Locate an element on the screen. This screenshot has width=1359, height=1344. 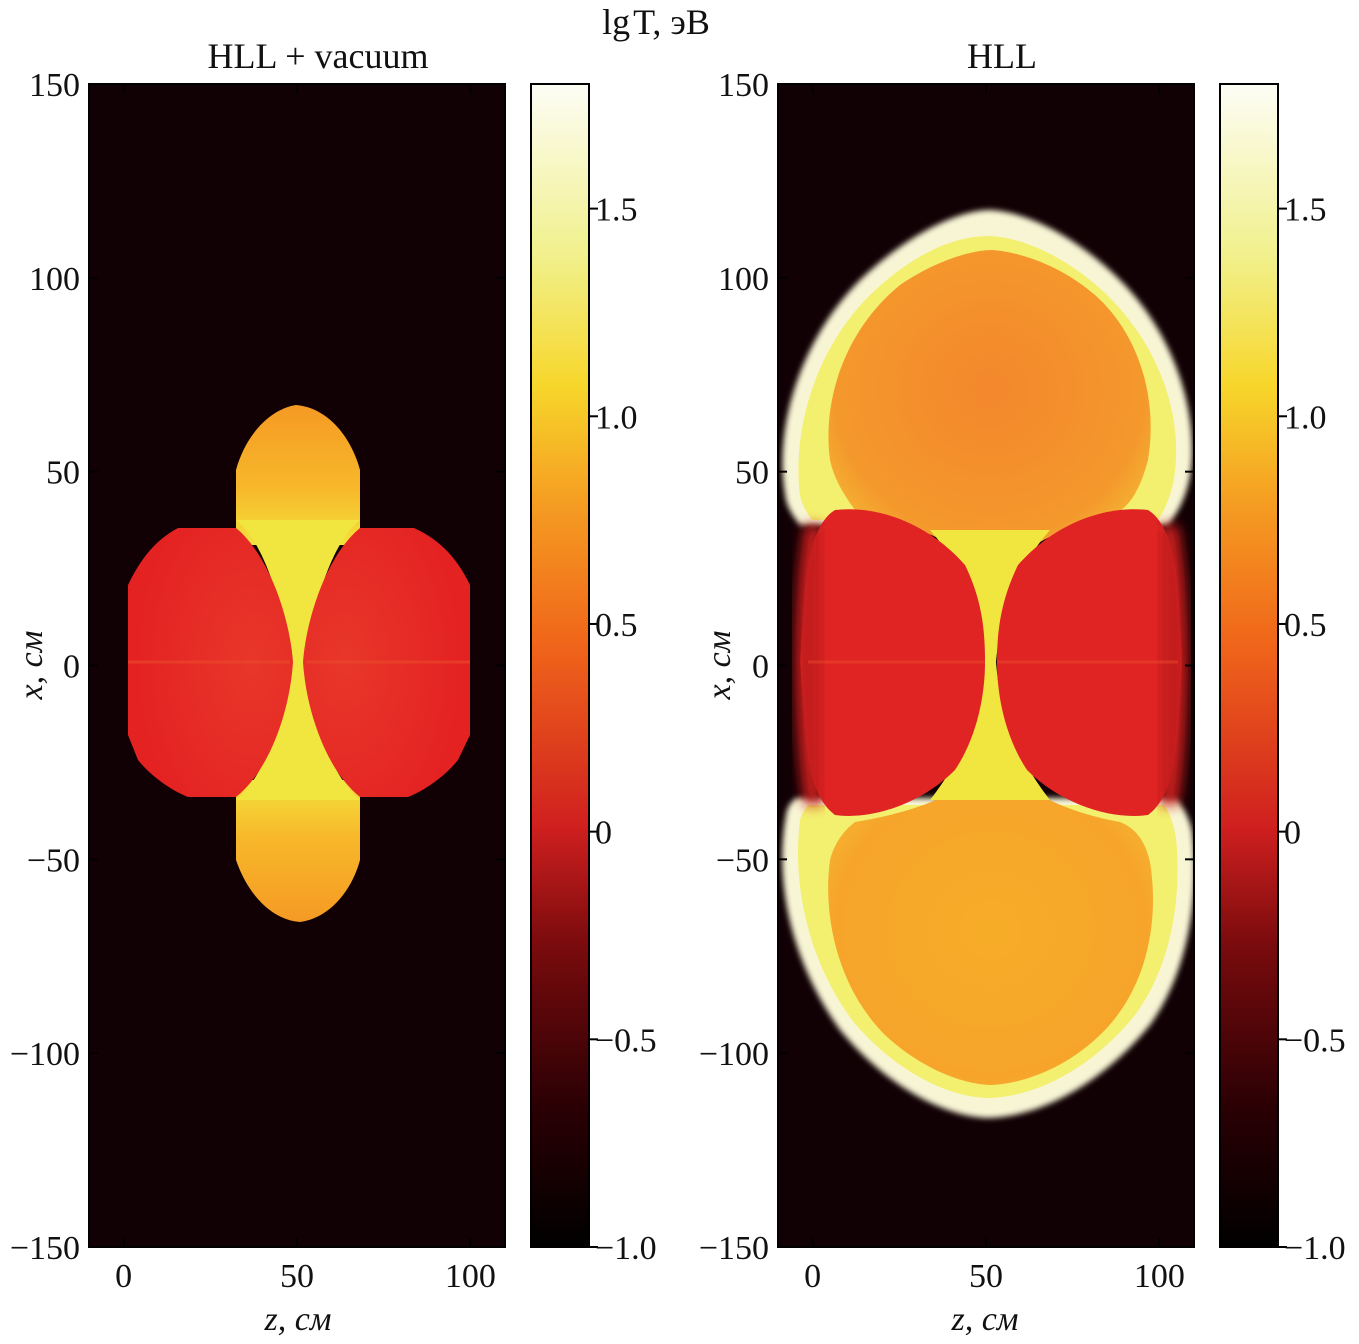
panel-title: HLL is located at coordinates (1002, 56).